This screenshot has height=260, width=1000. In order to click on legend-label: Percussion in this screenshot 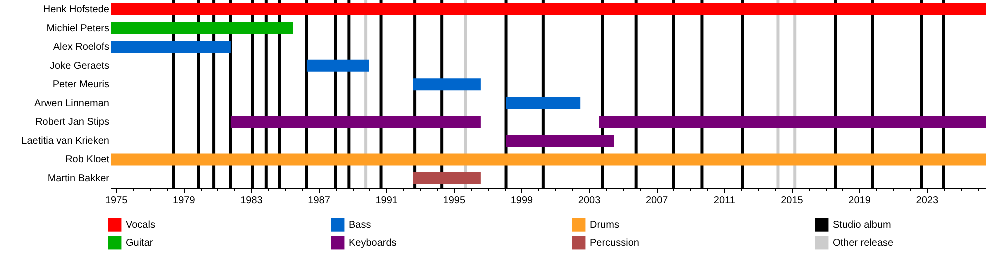, I will do `click(615, 243)`.